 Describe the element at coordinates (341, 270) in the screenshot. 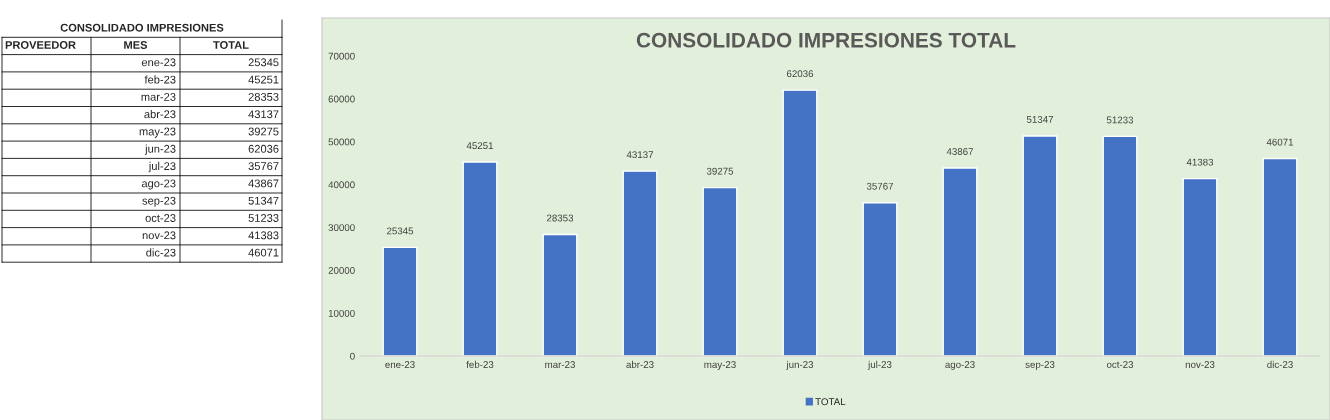

I see `y-tick-label: 20000` at that location.